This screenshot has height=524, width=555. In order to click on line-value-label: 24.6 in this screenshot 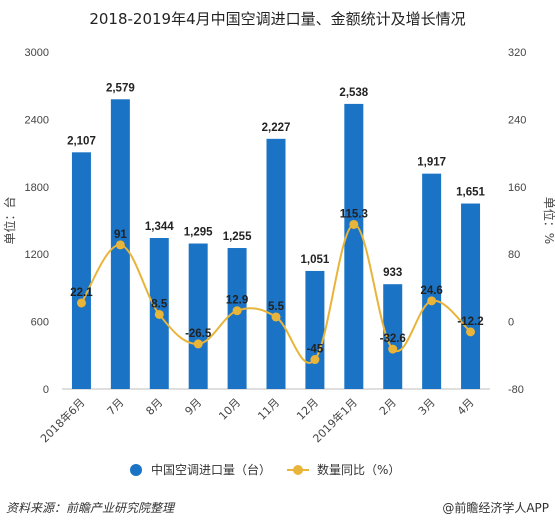, I will do `click(431, 291)`.